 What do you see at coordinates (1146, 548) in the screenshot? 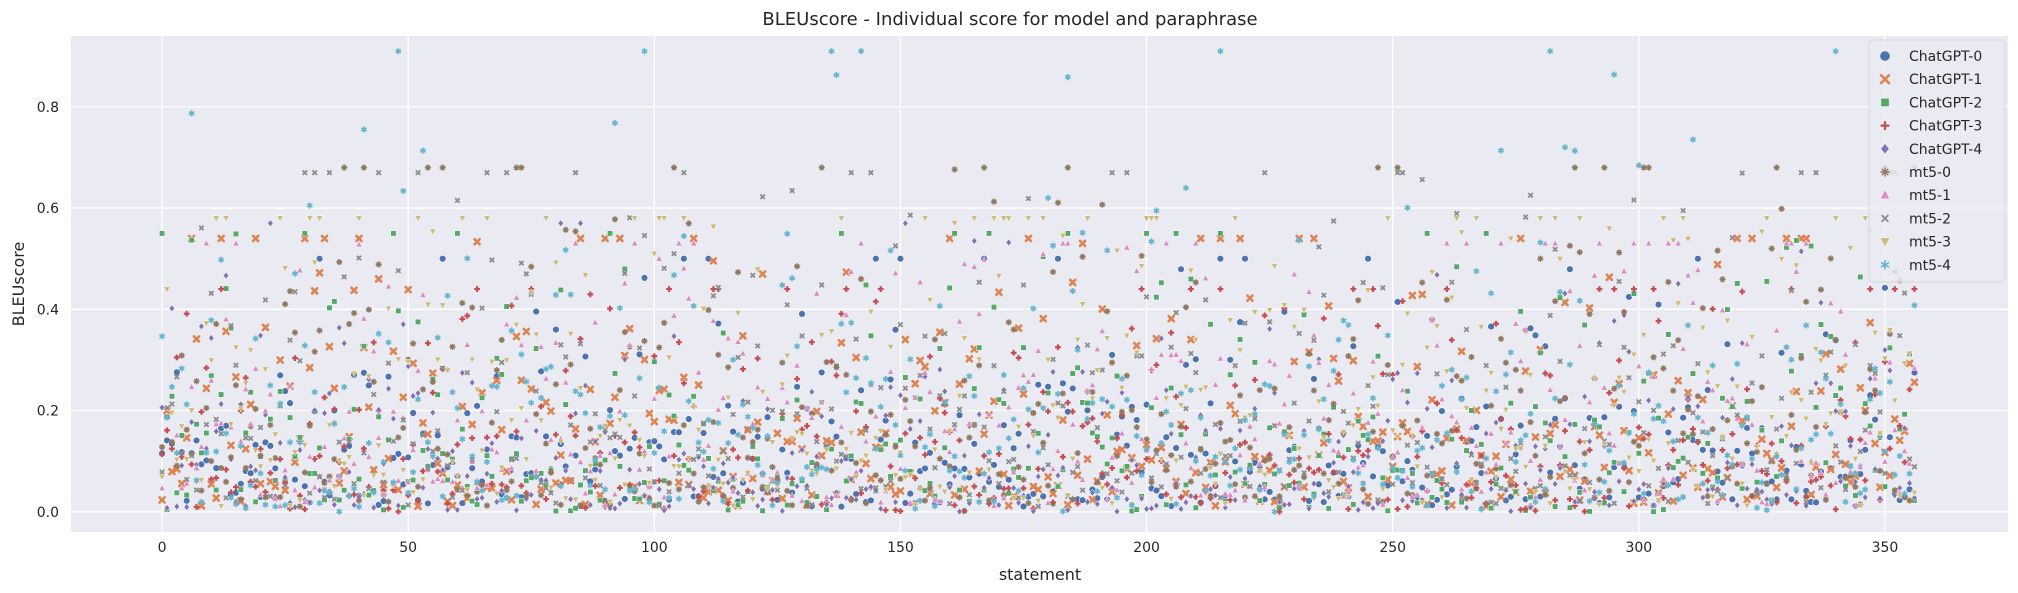
I see `x-tick-label: 200` at bounding box center [1146, 548].